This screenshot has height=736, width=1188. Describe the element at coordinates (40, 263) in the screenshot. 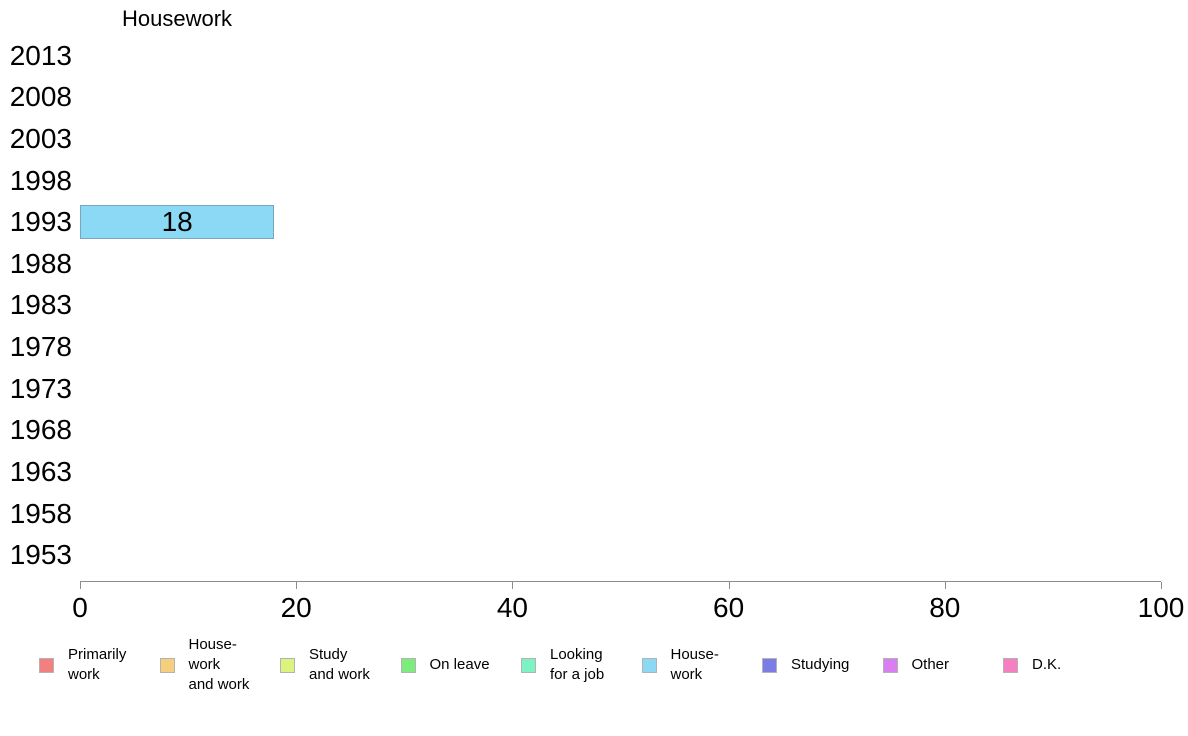

I see `y-axis-label-1988: 1988` at that location.